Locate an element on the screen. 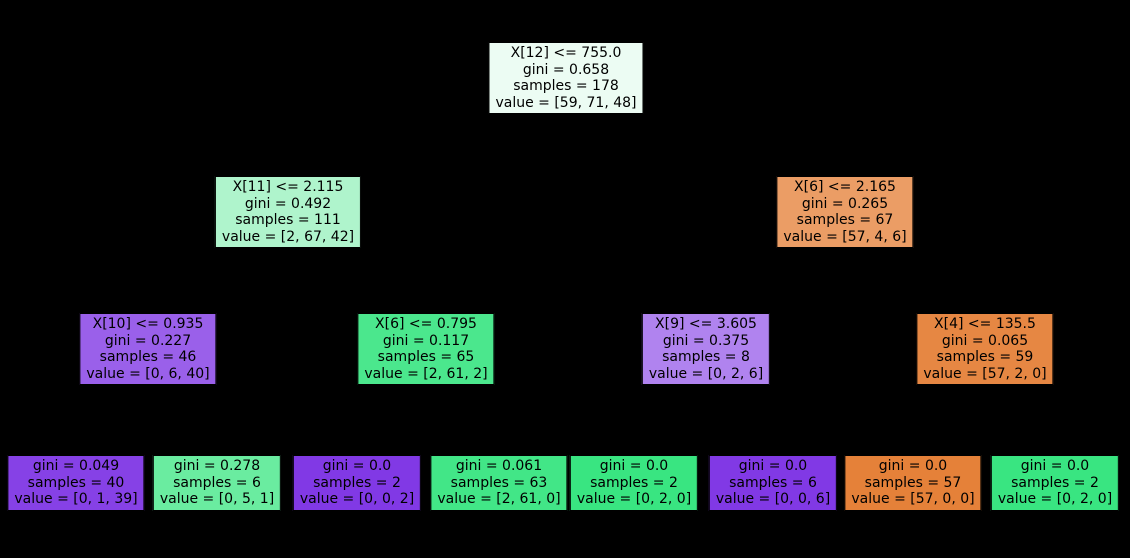 This screenshot has width=1130, height=558. node-gini: gini = 0.227 is located at coordinates (148, 340).